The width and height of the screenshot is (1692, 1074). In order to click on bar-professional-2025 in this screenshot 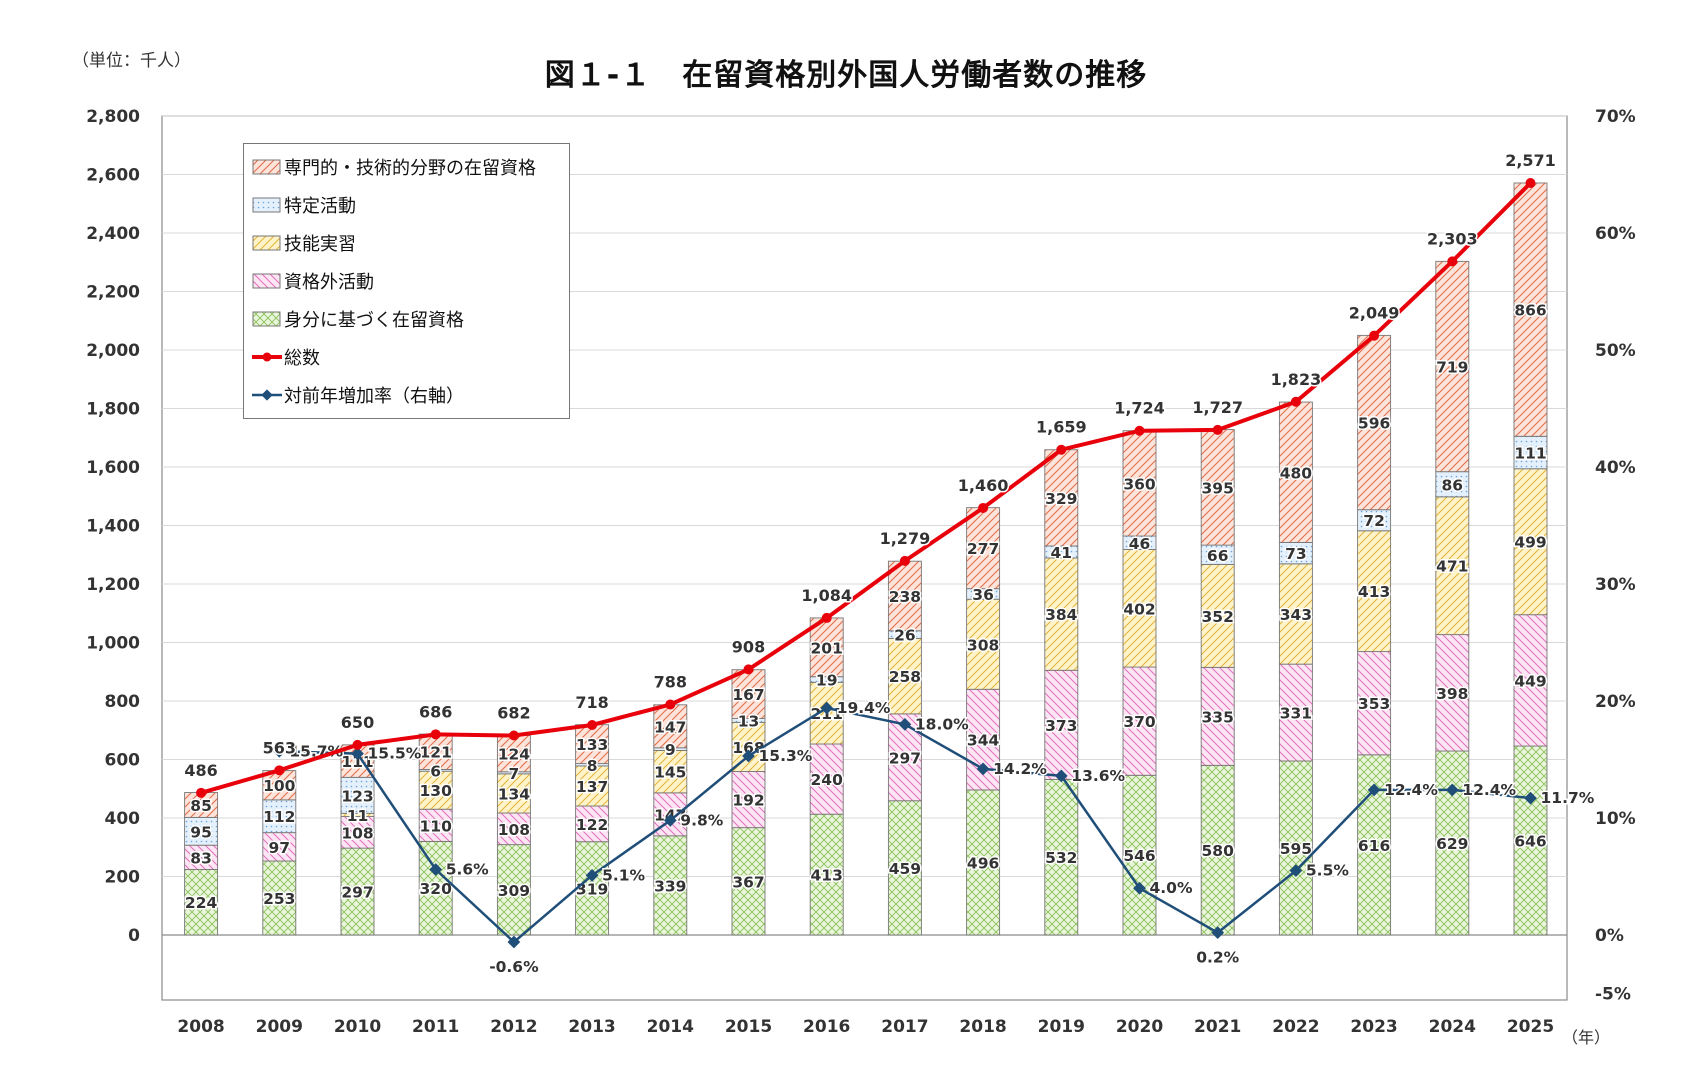, I will do `click(1530, 309)`.